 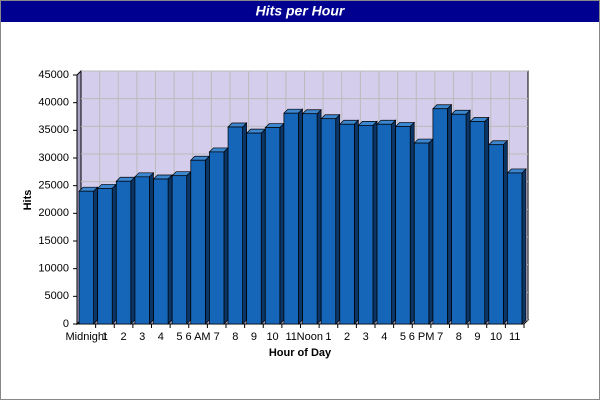 What do you see at coordinates (53, 158) in the screenshot?
I see `y-tick-label: 30000` at bounding box center [53, 158].